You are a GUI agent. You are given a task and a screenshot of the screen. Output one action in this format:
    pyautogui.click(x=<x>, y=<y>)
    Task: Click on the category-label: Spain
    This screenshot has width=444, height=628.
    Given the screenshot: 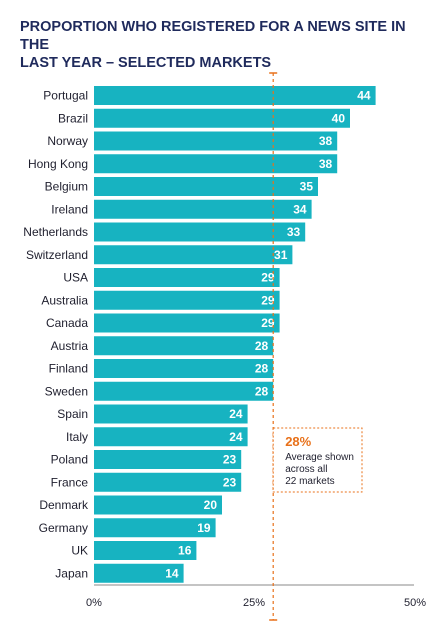 What is the action you would take?
    pyautogui.click(x=72, y=414)
    